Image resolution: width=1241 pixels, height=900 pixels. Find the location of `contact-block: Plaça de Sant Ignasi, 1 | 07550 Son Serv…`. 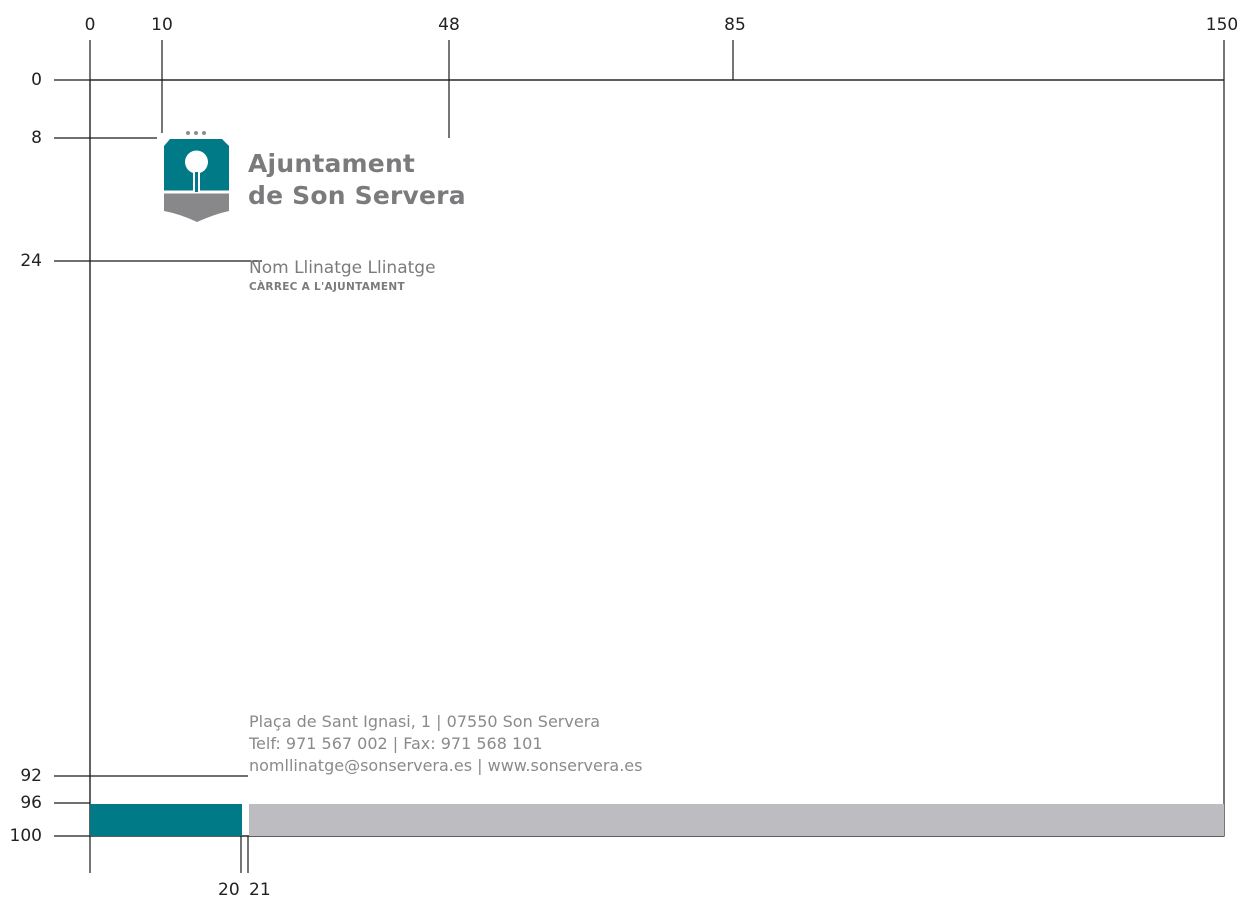

contact-block: Plaça de Sant Ignasi, 1 | 07550 Son Serv… is located at coordinates (445, 744).